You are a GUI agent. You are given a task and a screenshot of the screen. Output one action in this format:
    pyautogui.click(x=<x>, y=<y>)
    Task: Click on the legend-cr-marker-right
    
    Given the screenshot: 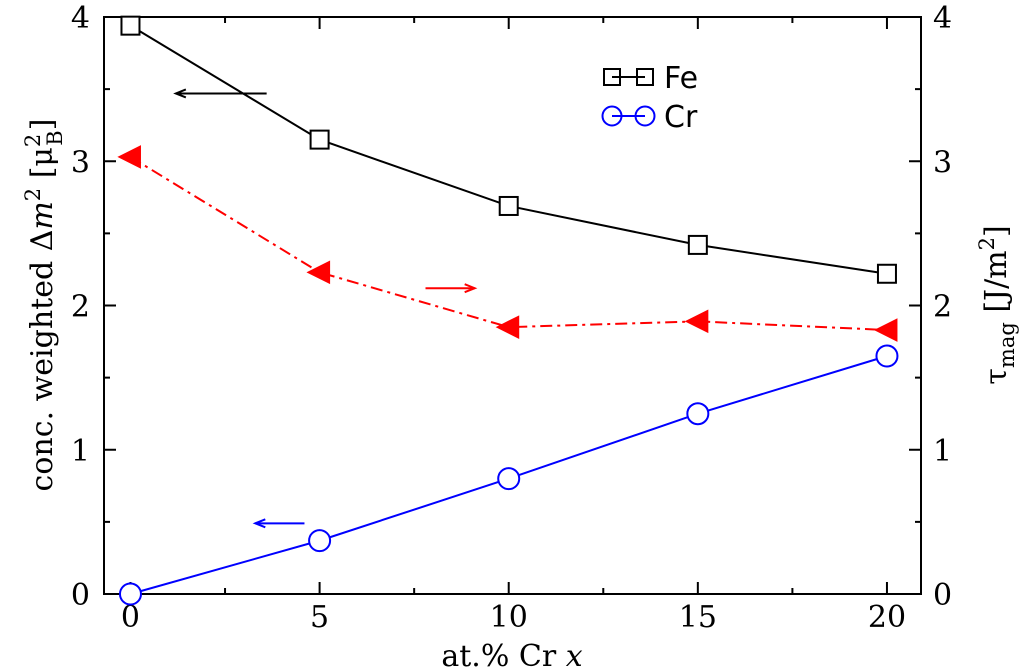 What is the action you would take?
    pyautogui.click(x=645, y=116)
    